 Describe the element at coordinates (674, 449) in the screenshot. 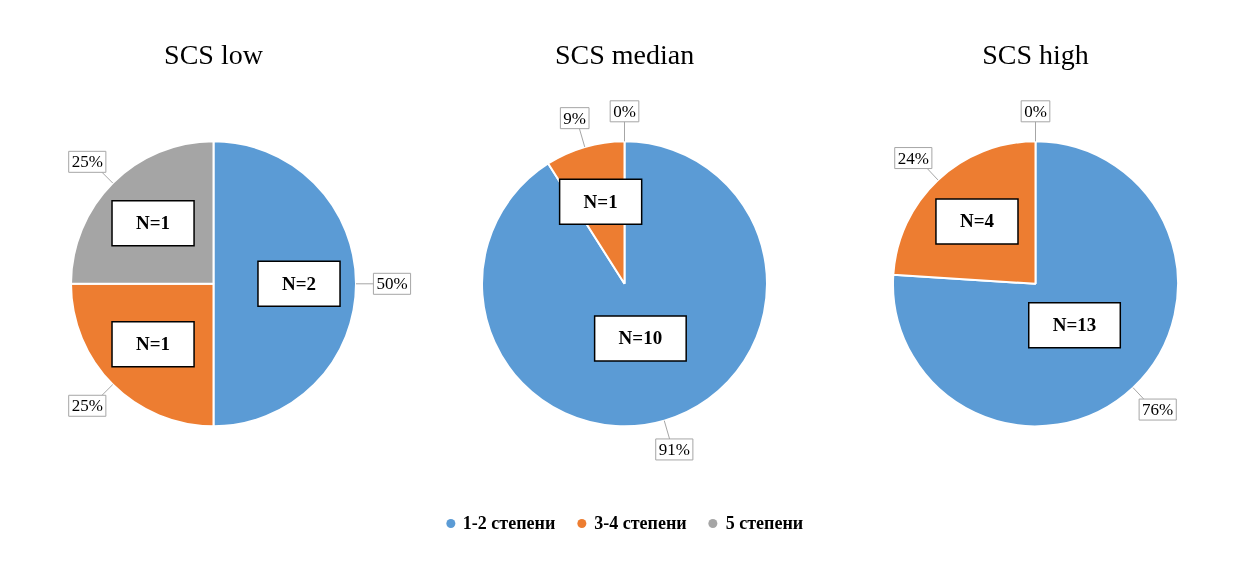

I see `data-label: 91%` at that location.